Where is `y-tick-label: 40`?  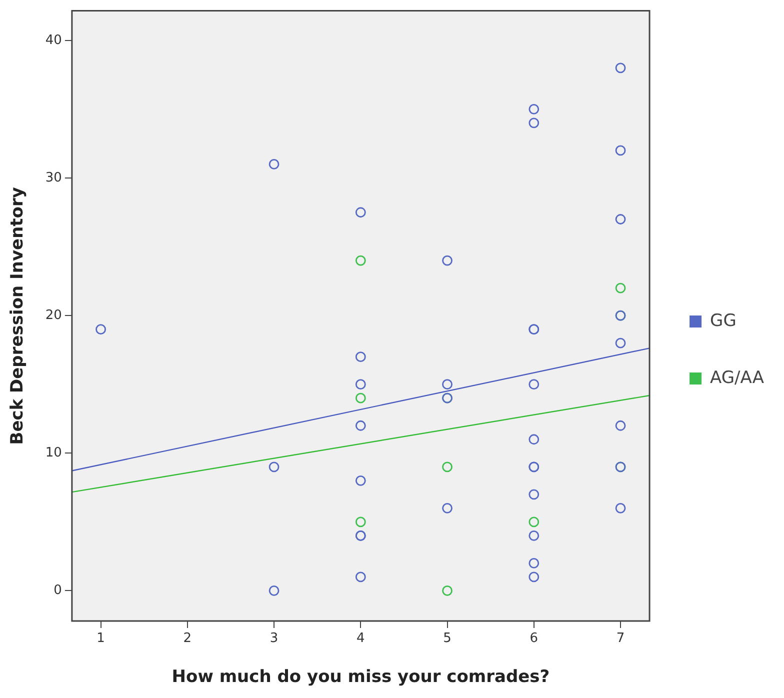
y-tick-label: 40 is located at coordinates (53, 40).